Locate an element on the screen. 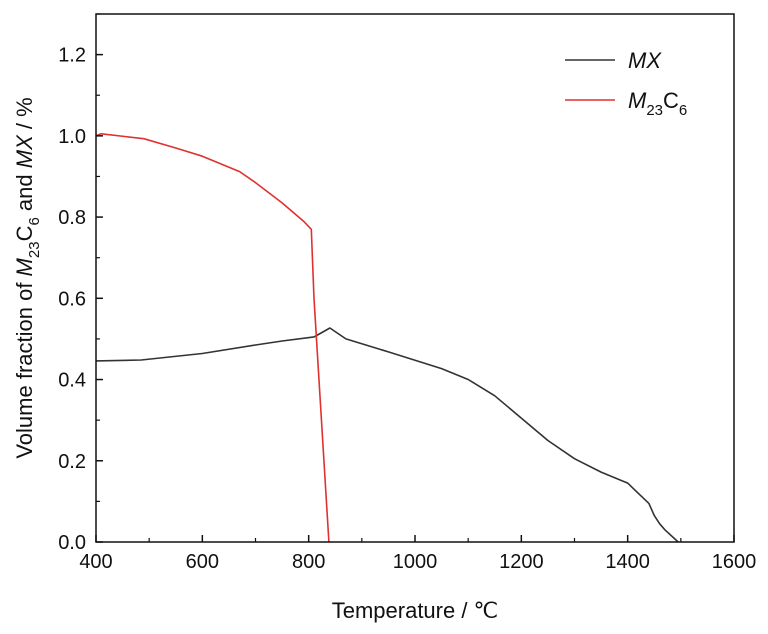  y-tick-label: 0.2 is located at coordinates (72, 462).